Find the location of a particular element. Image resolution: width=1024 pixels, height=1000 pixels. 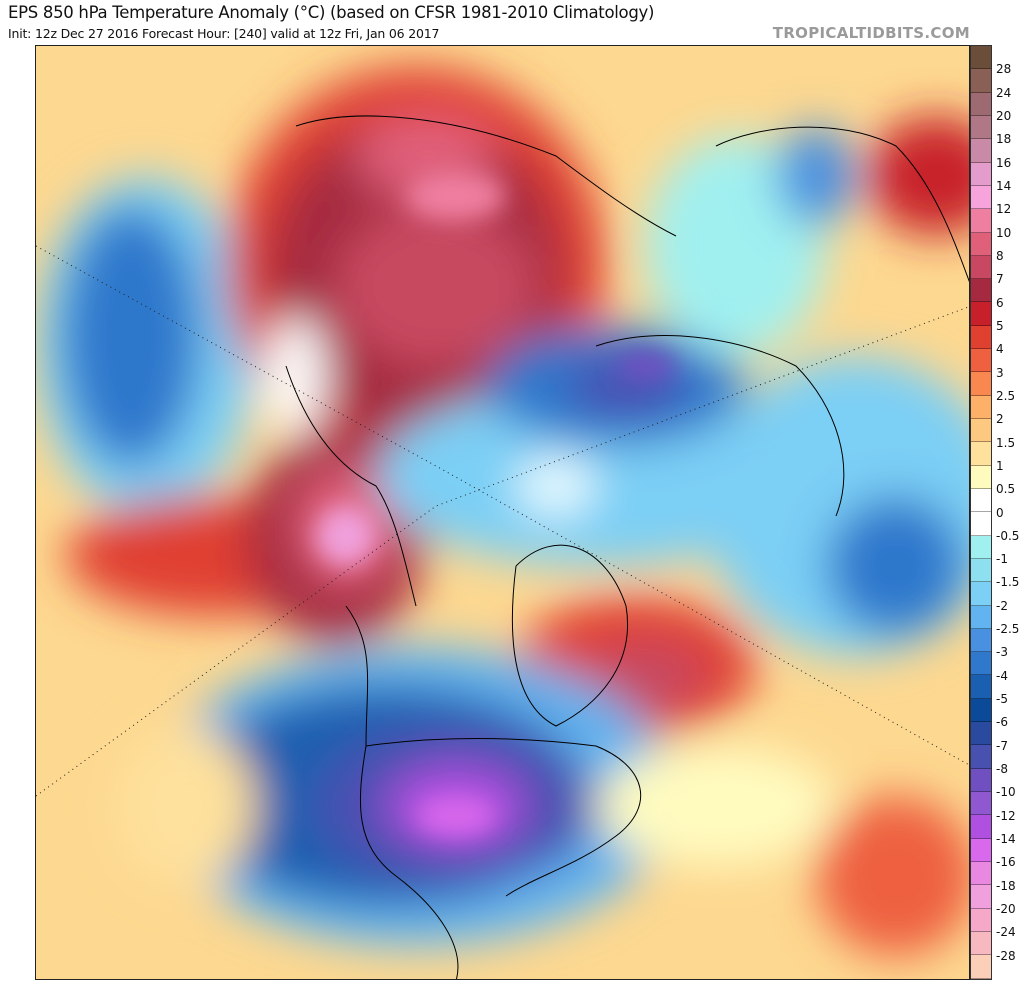

colorbar-label: -8 is located at coordinates (1002, 769).